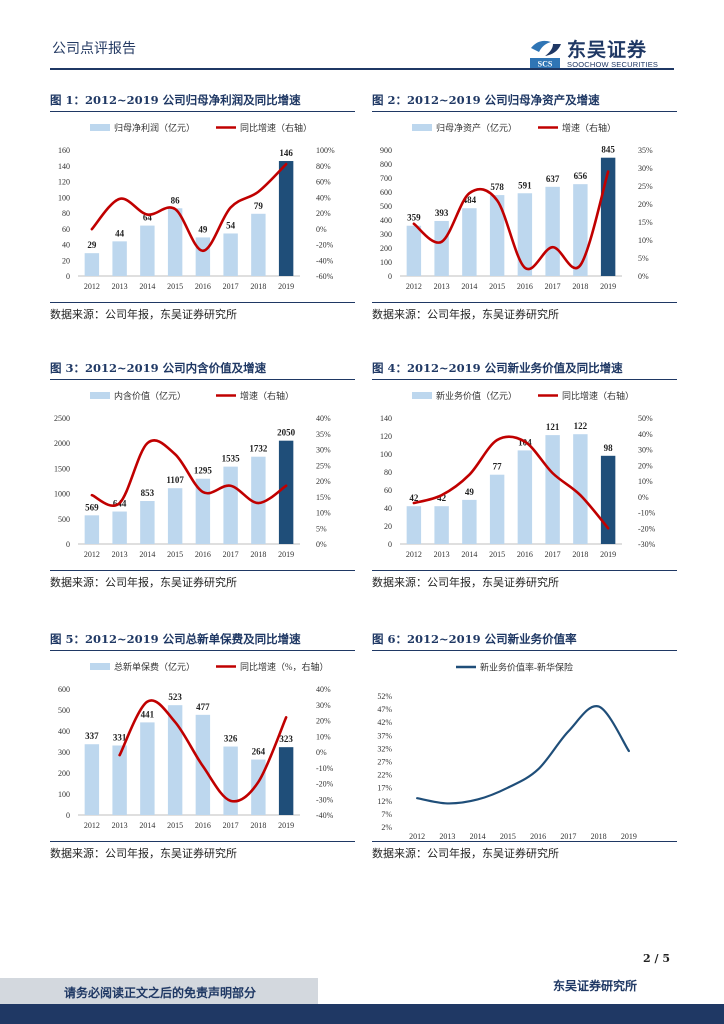 The image size is (724, 1024). Describe the element at coordinates (414, 218) in the screenshot. I see `data-label: 359` at that location.